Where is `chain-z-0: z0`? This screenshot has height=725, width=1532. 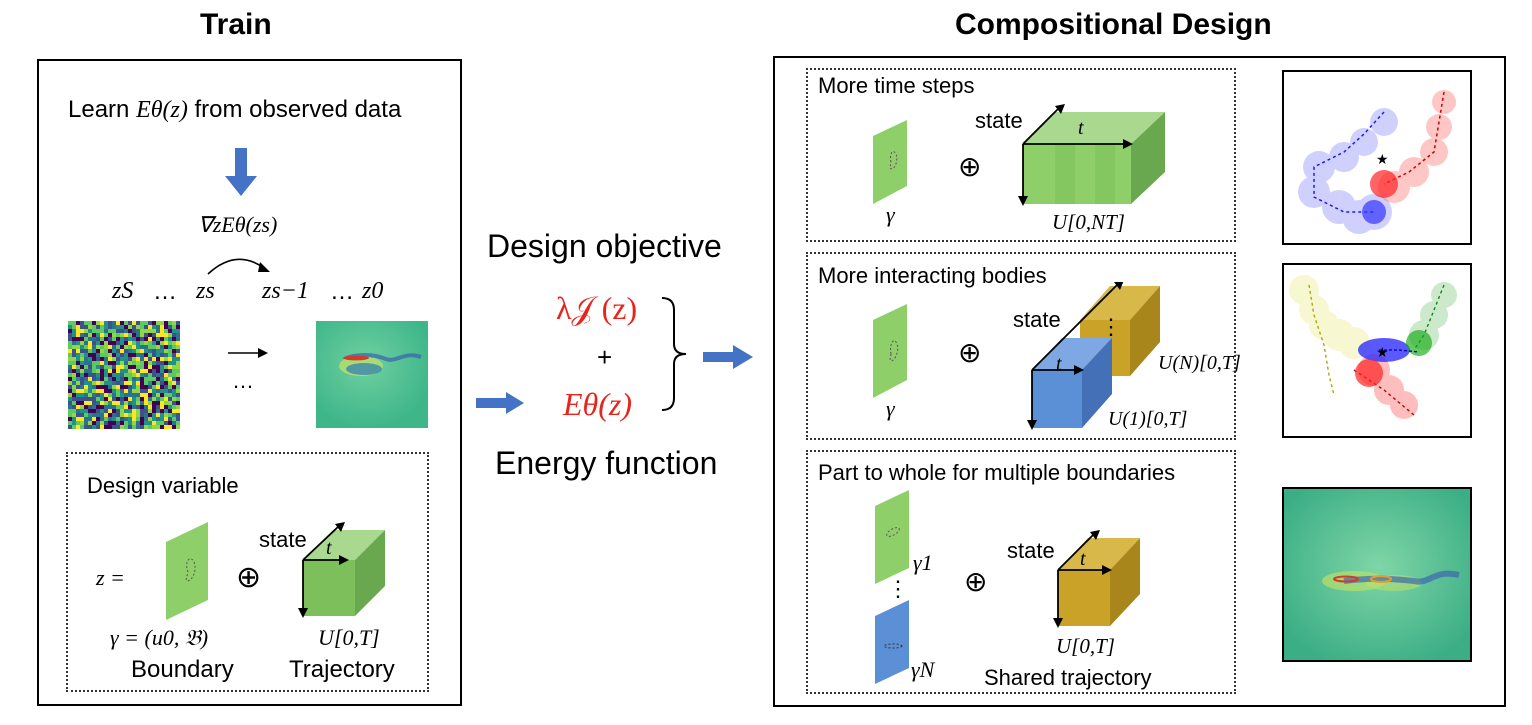
chain-z-0: z0 is located at coordinates (373, 291).